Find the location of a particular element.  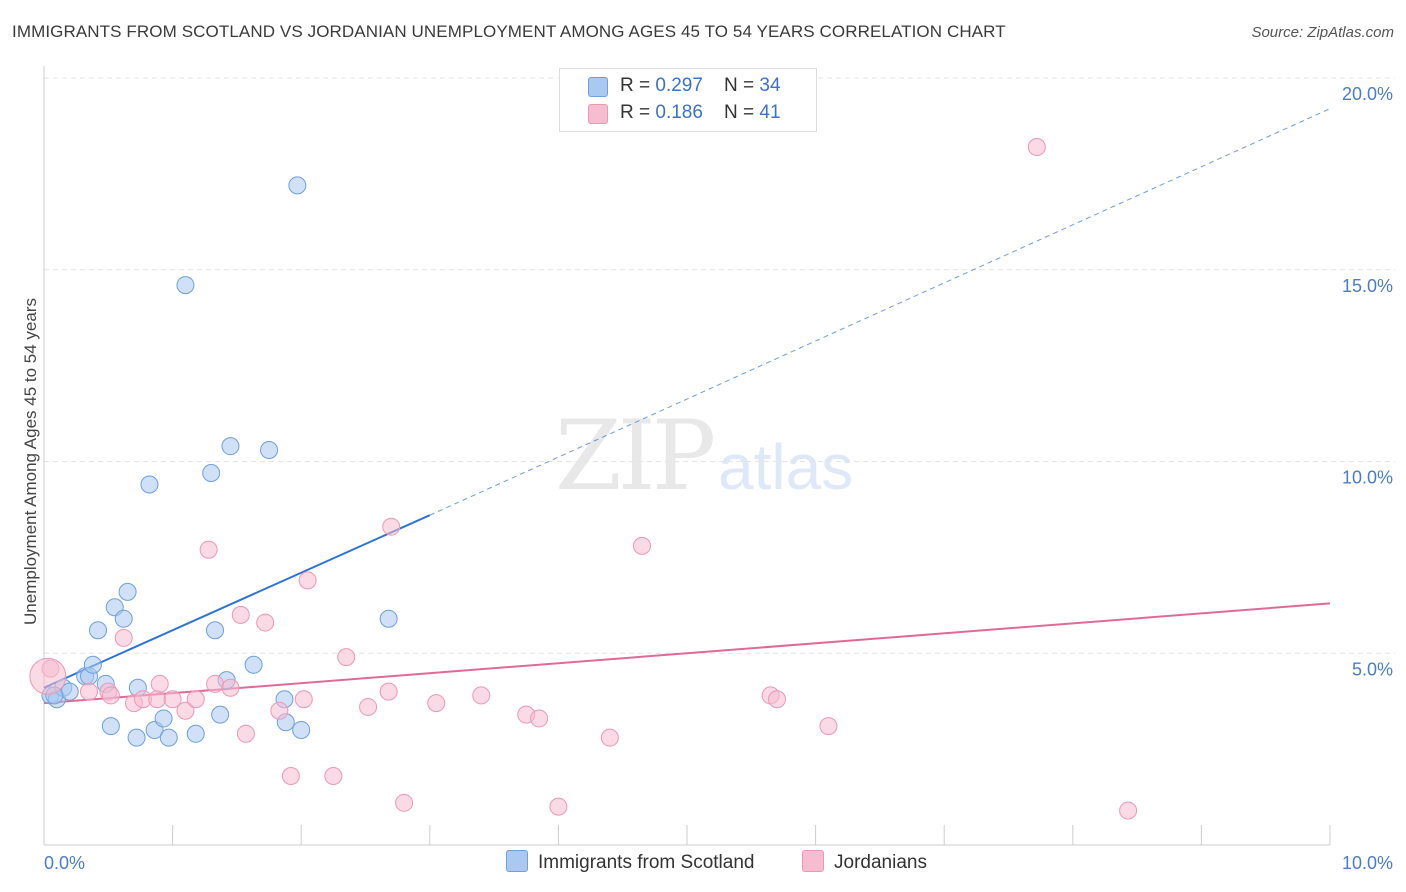

legend-text-scotland: R = 0.297 N = 34 is located at coordinates (700, 86).